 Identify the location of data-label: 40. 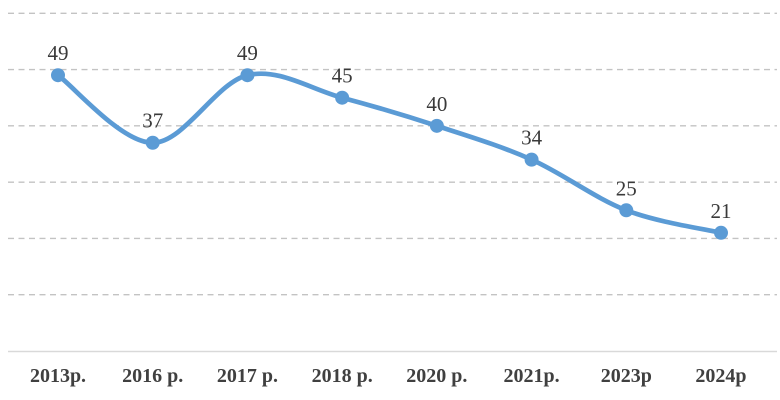
(436, 104).